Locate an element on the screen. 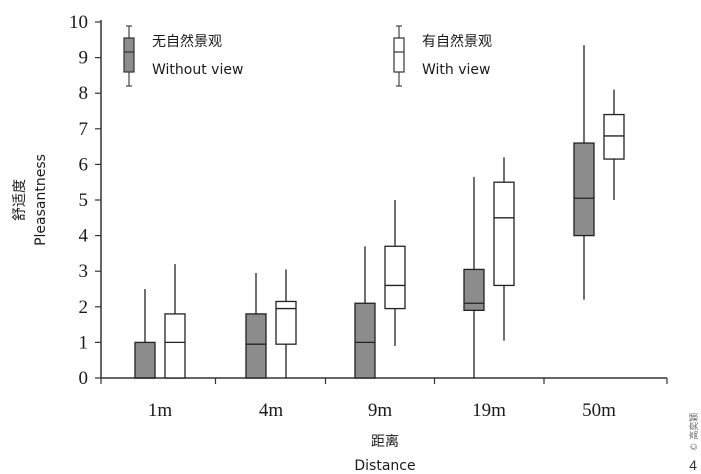  box-without-view-19m is located at coordinates (474, 277).